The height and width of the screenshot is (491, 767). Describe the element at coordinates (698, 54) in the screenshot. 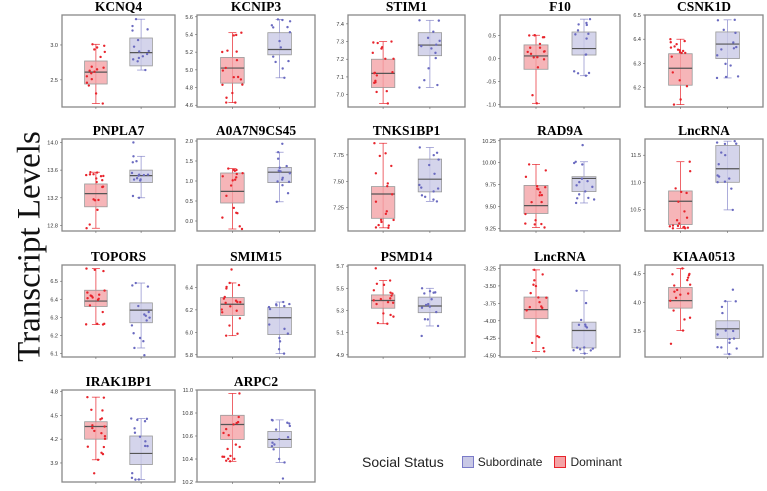

I see `panel-csnk1d: CSNK1D 6.2 6.3 6.4 6.5` at that location.